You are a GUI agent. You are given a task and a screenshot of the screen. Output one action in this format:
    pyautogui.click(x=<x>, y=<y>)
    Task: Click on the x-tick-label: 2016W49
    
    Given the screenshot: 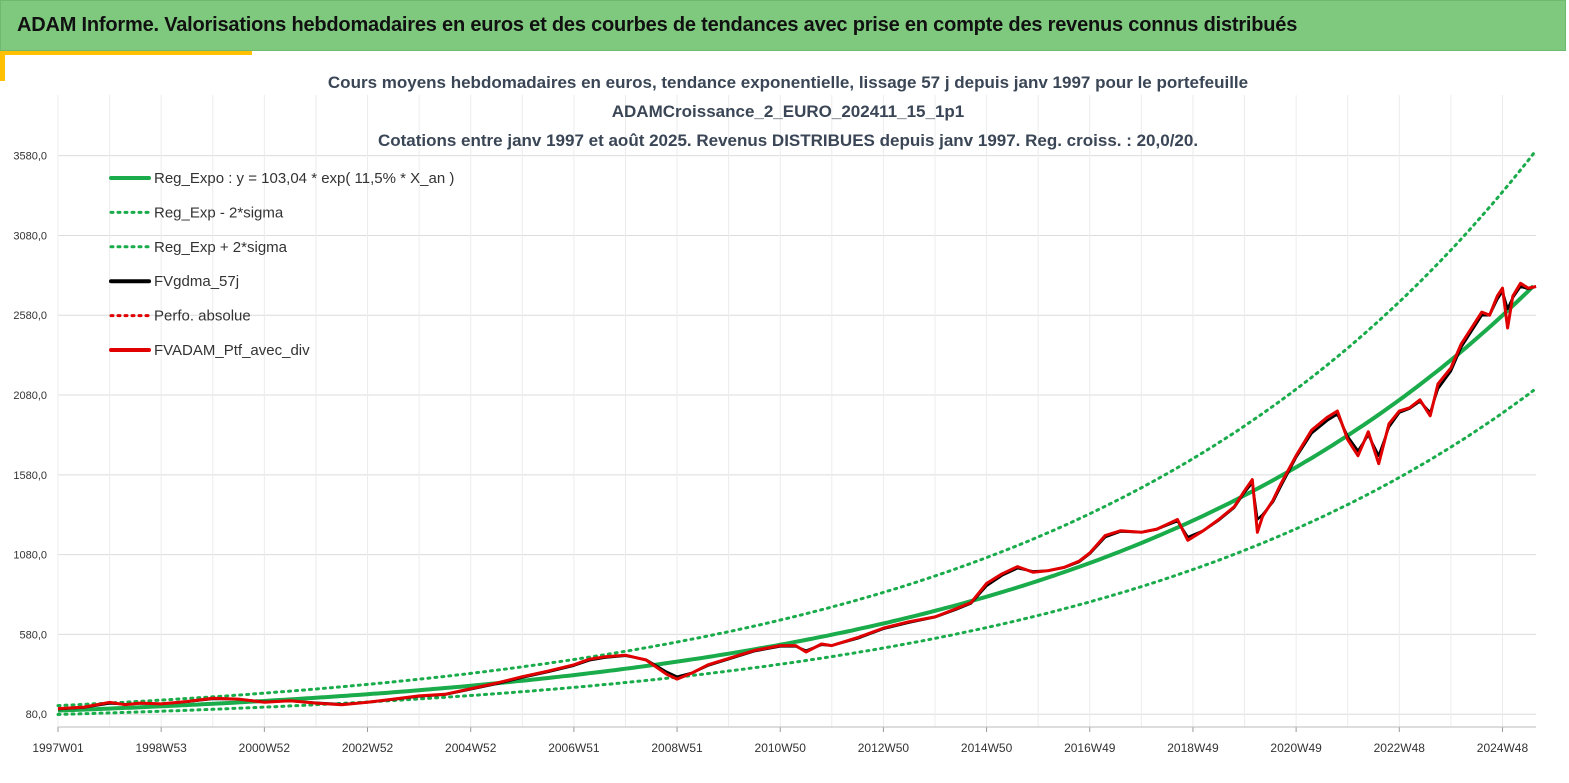 What is the action you would take?
    pyautogui.click(x=1090, y=748)
    